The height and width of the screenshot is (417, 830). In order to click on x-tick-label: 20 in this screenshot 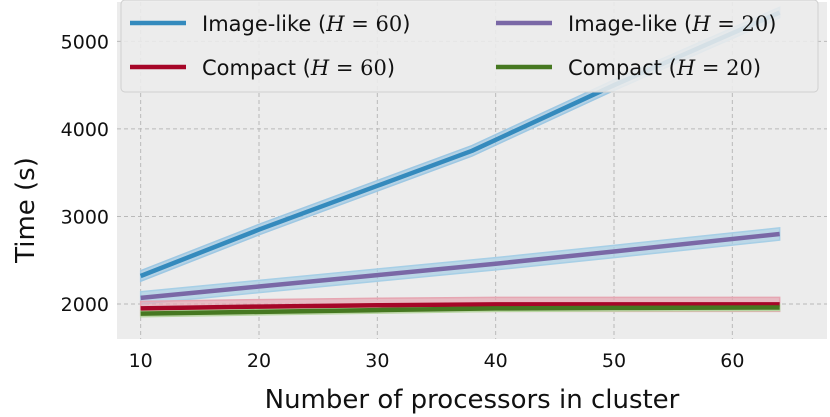, I will do `click(259, 361)`.